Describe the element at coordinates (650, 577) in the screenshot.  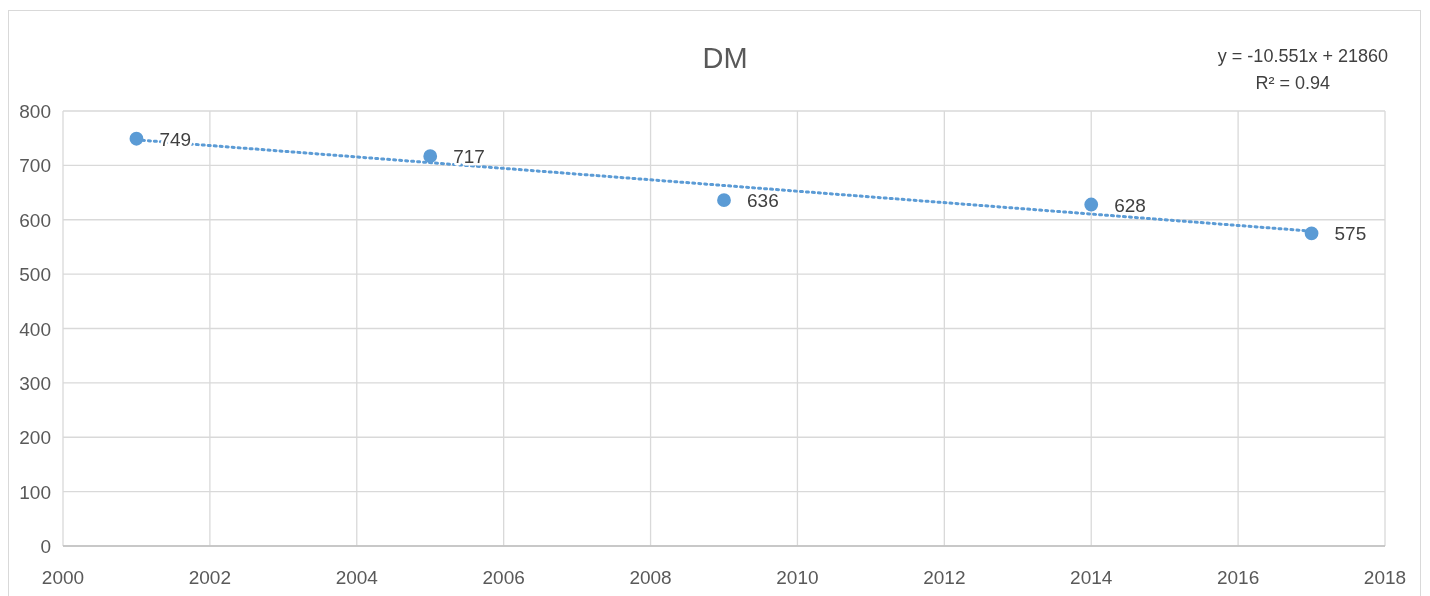
I see `x-tick-label: 2008` at that location.